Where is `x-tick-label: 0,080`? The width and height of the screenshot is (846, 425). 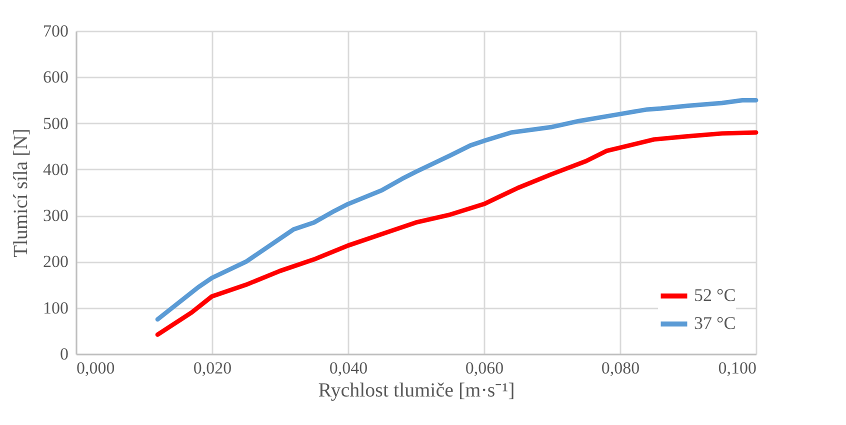 x-tick-label: 0,080 is located at coordinates (620, 368).